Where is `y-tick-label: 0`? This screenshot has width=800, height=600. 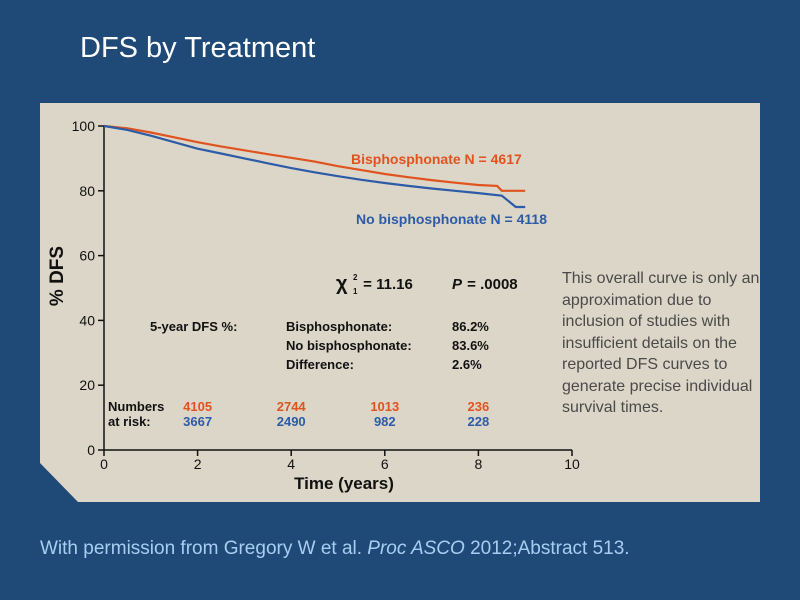
y-tick-label: 0 is located at coordinates (91, 450).